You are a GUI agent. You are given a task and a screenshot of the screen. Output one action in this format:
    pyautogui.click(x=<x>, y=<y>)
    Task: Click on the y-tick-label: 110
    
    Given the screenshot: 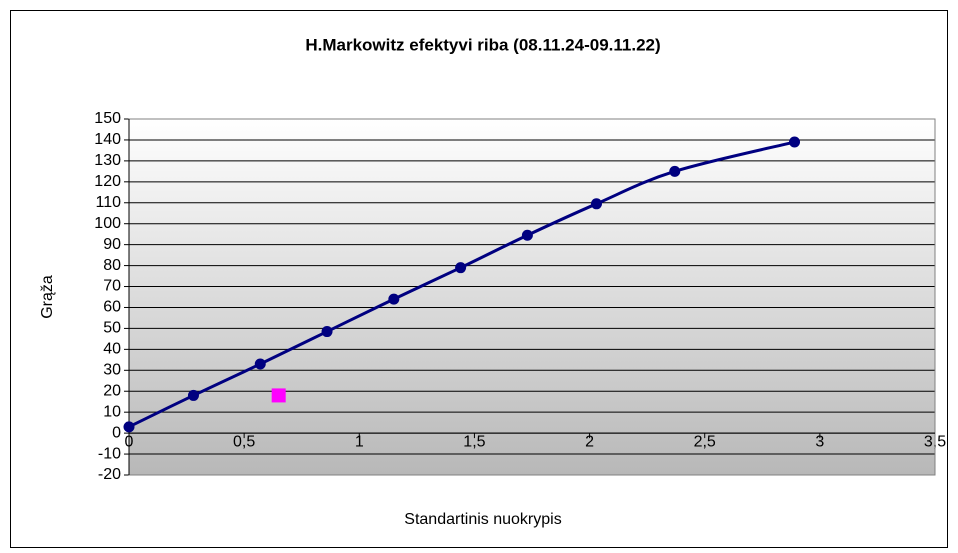 What is the action you would take?
    pyautogui.click(x=108, y=202)
    